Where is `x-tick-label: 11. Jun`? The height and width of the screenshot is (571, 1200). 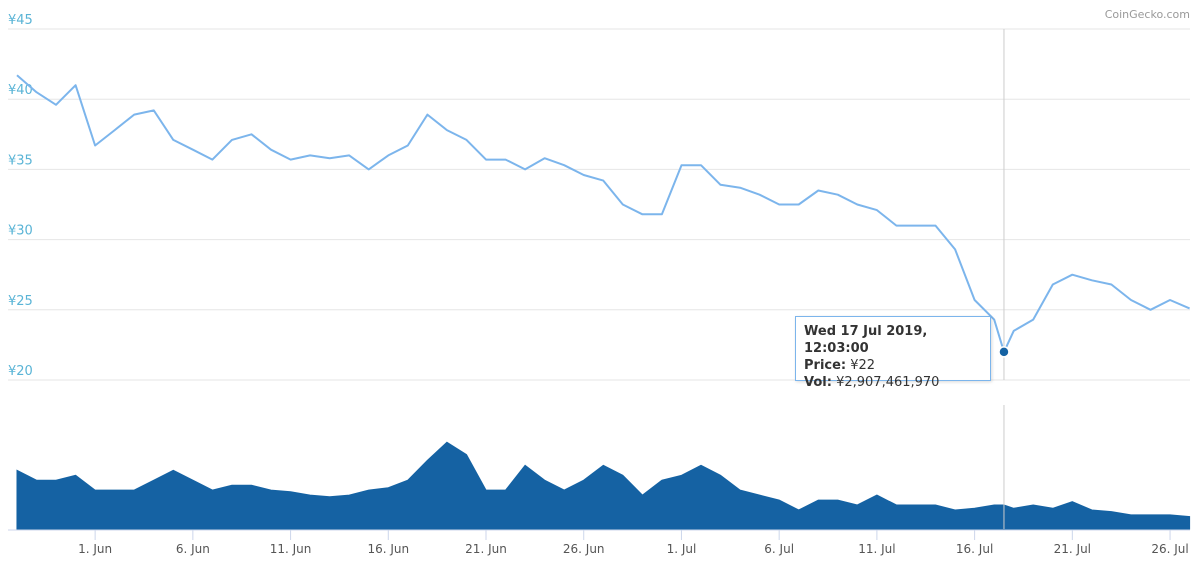 x-tick-label: 11. Jun is located at coordinates (291, 549).